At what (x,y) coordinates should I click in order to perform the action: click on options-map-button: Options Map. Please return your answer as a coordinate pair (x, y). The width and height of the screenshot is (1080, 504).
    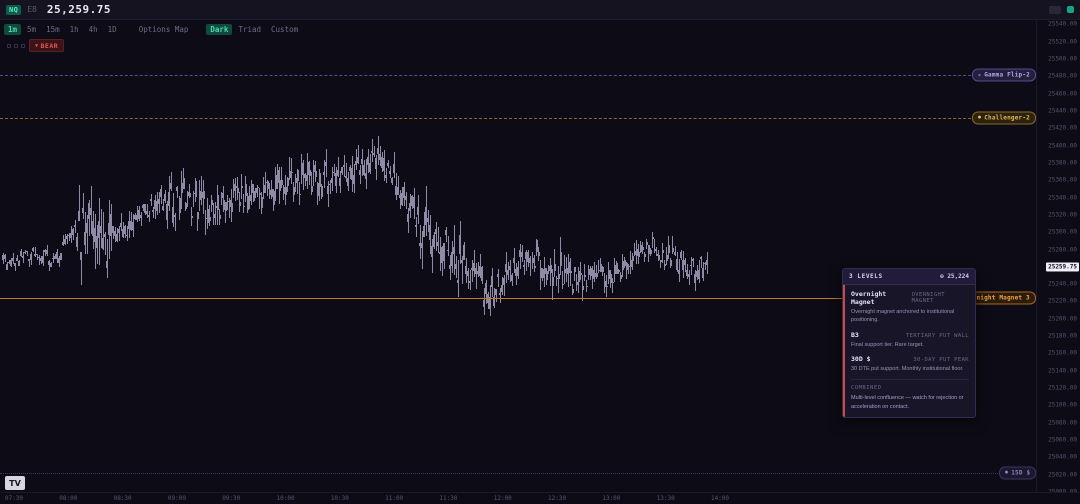
    Looking at the image, I should click on (163, 29).